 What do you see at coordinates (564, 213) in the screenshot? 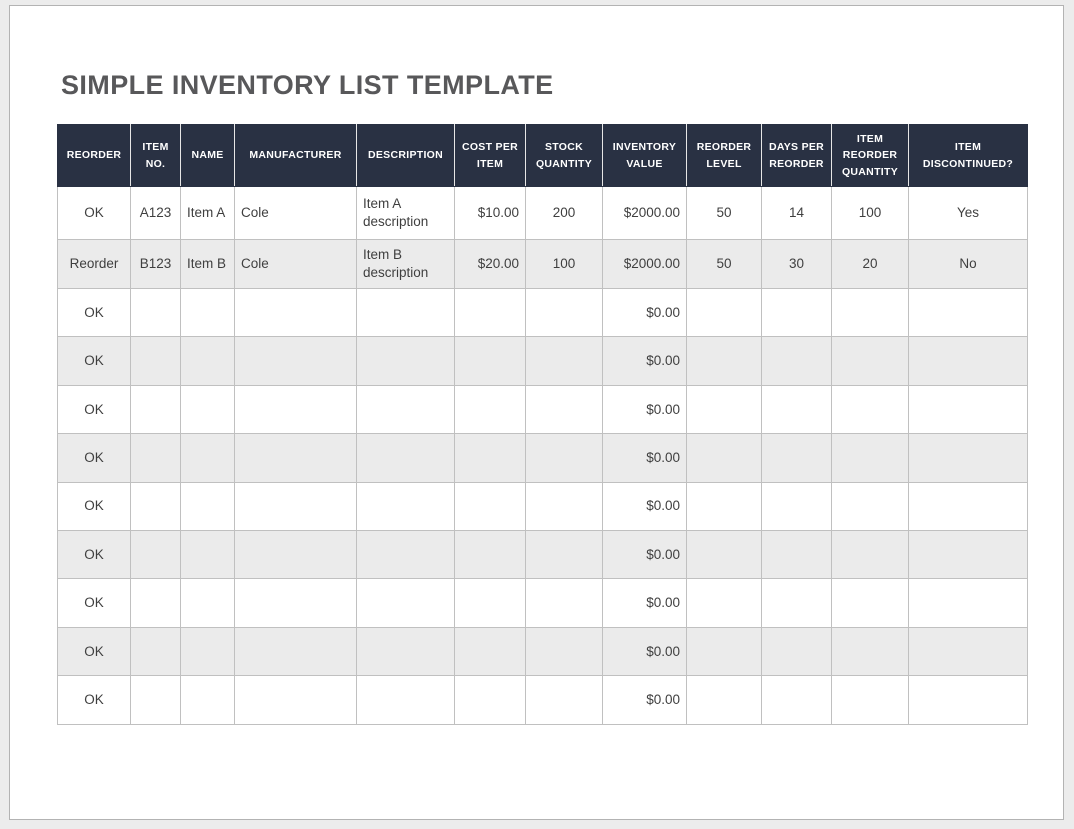
I see `cell-stock-quantity: 200` at bounding box center [564, 213].